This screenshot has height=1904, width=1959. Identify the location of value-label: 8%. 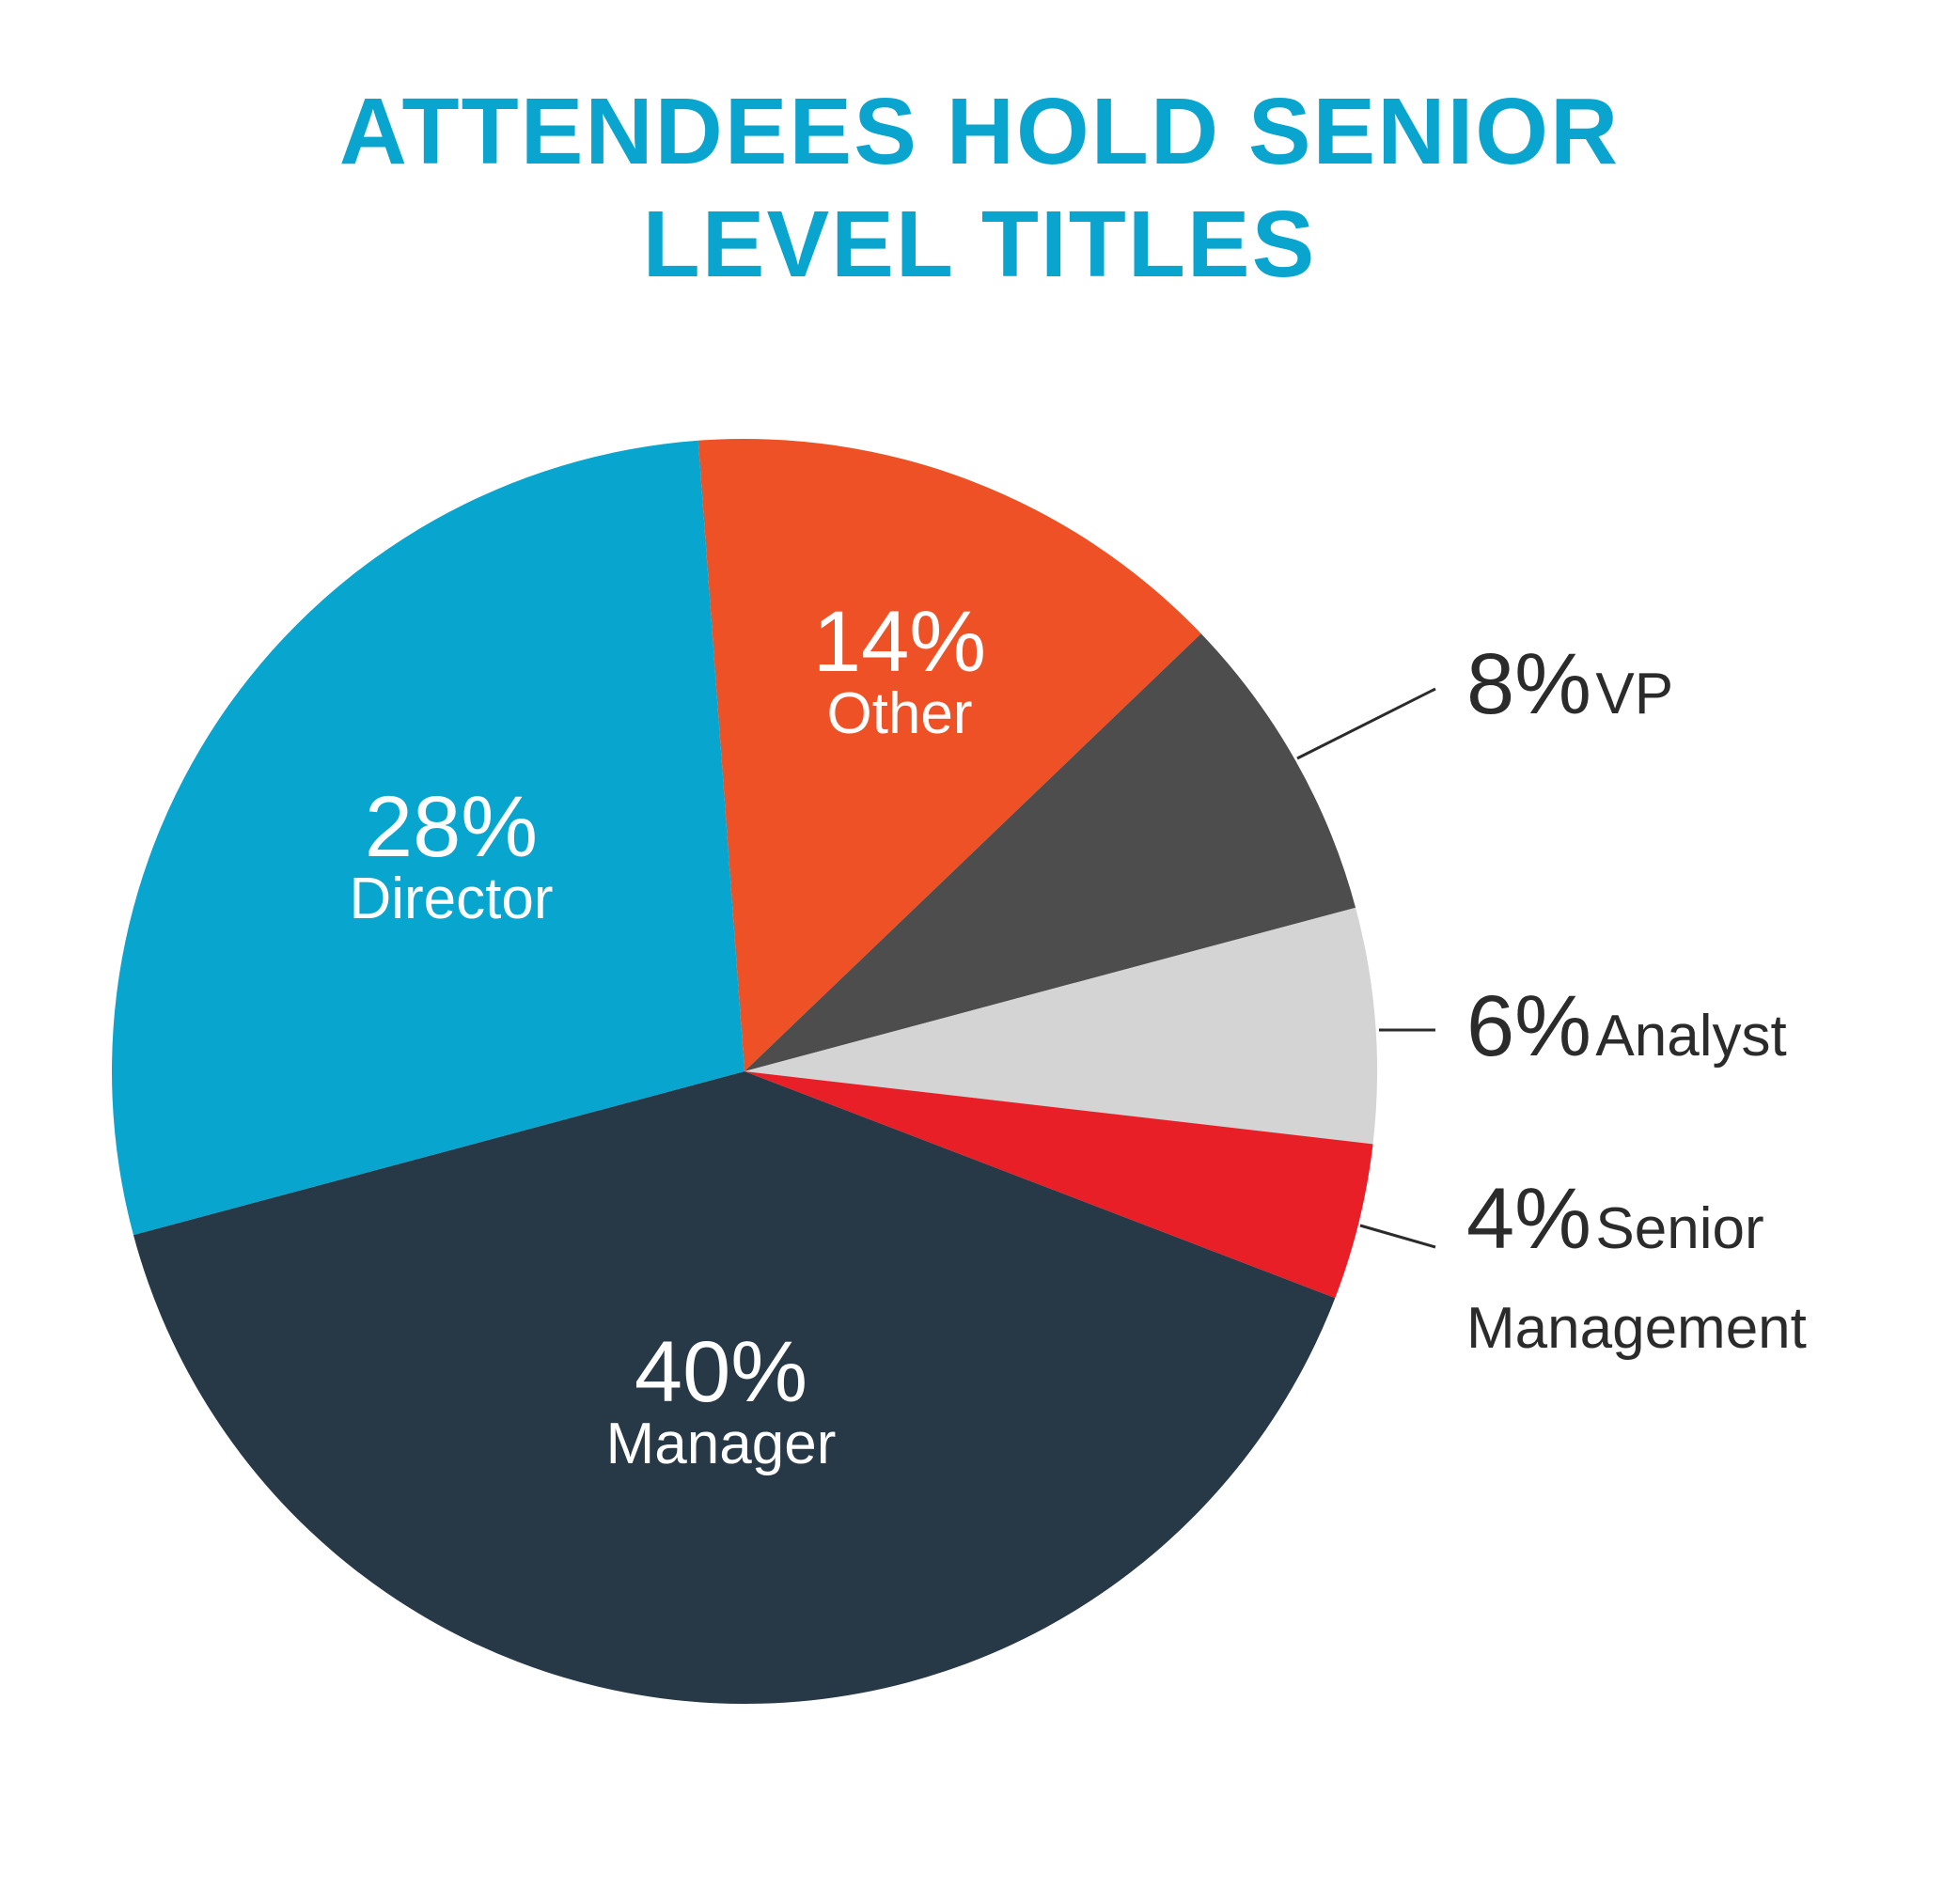
(1528, 684).